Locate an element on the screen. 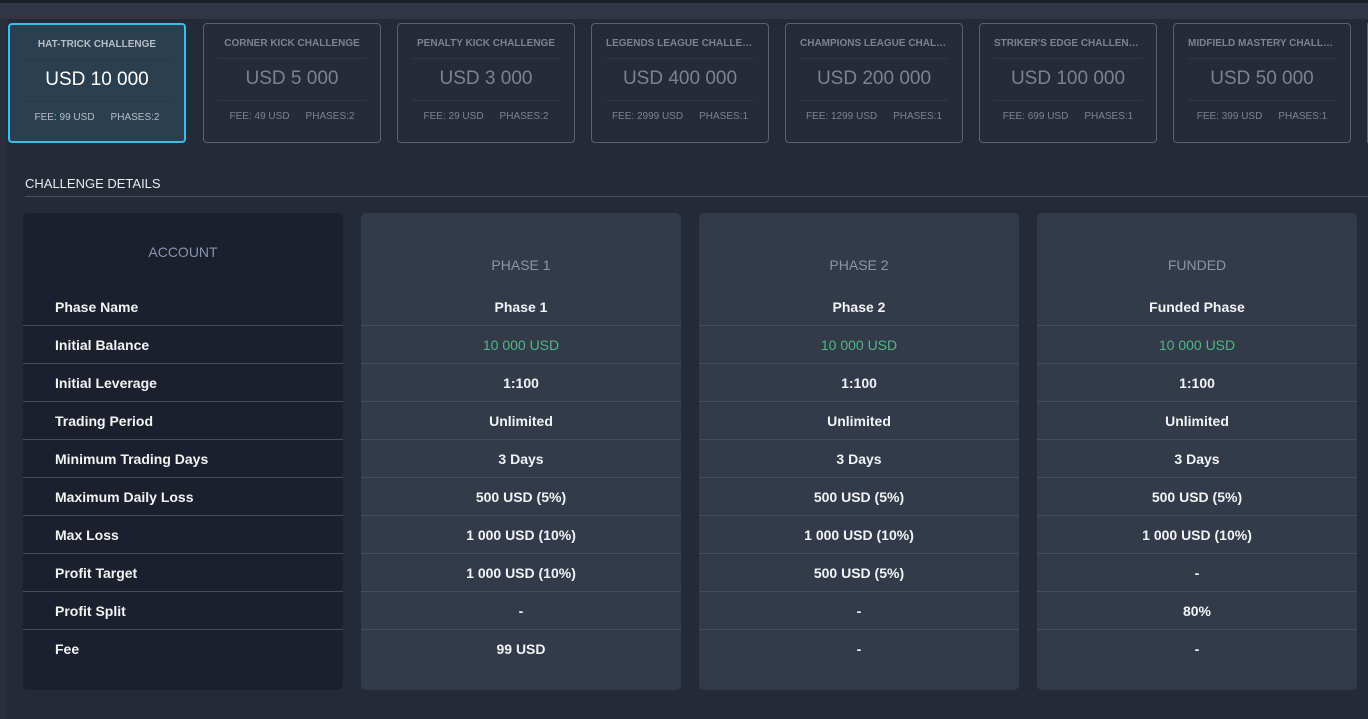  challenge-amount: USD 100 000 is located at coordinates (1068, 80).